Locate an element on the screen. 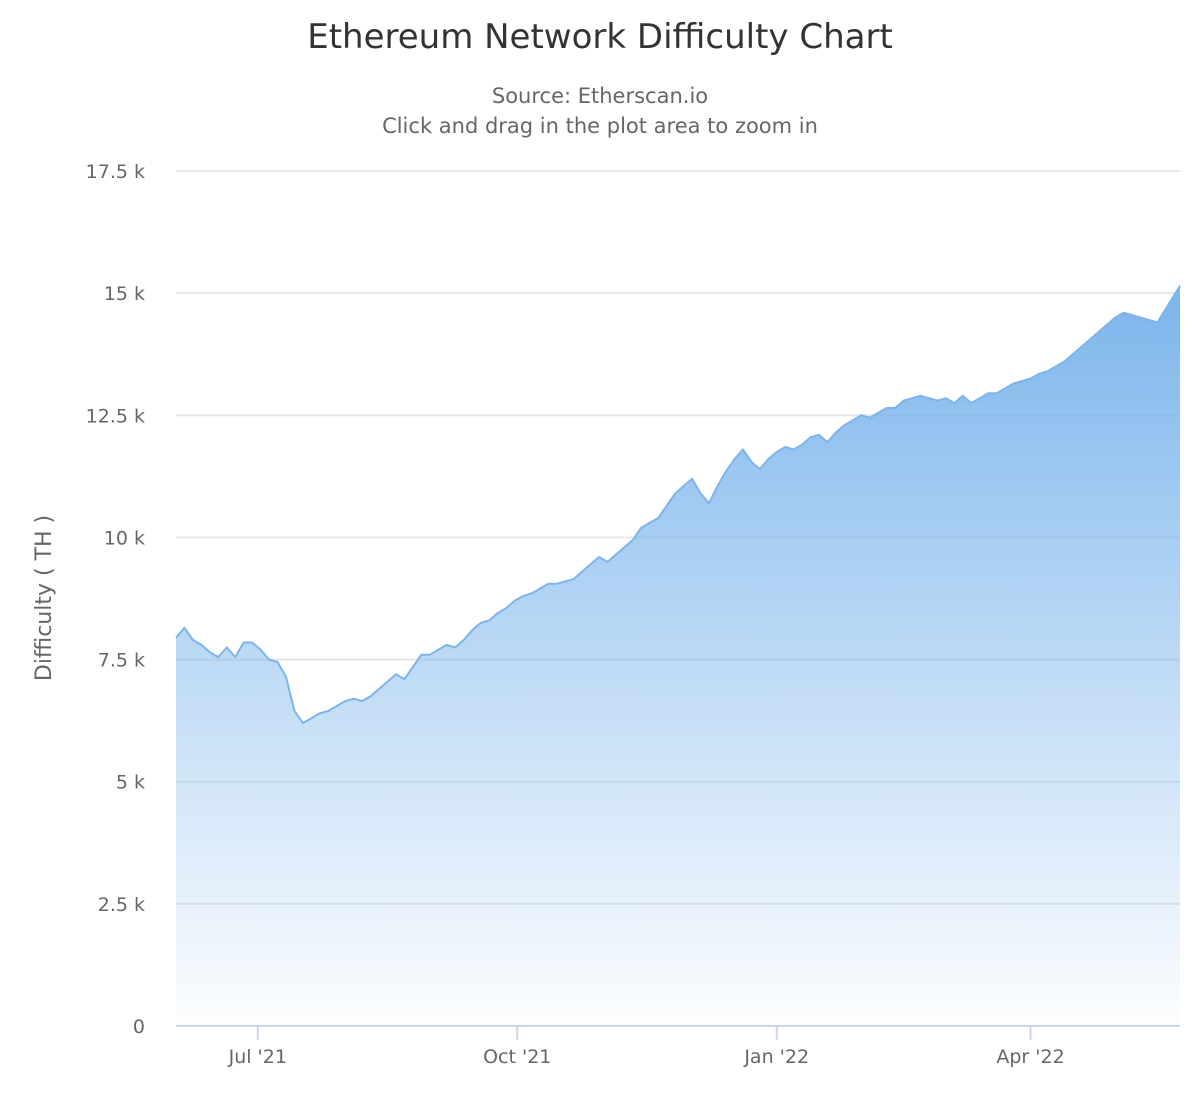 The height and width of the screenshot is (1100, 1200). x-axis-ticks: Jul '21 Oct '21 Jan '22 Apr '22 is located at coordinates (646, 1047).